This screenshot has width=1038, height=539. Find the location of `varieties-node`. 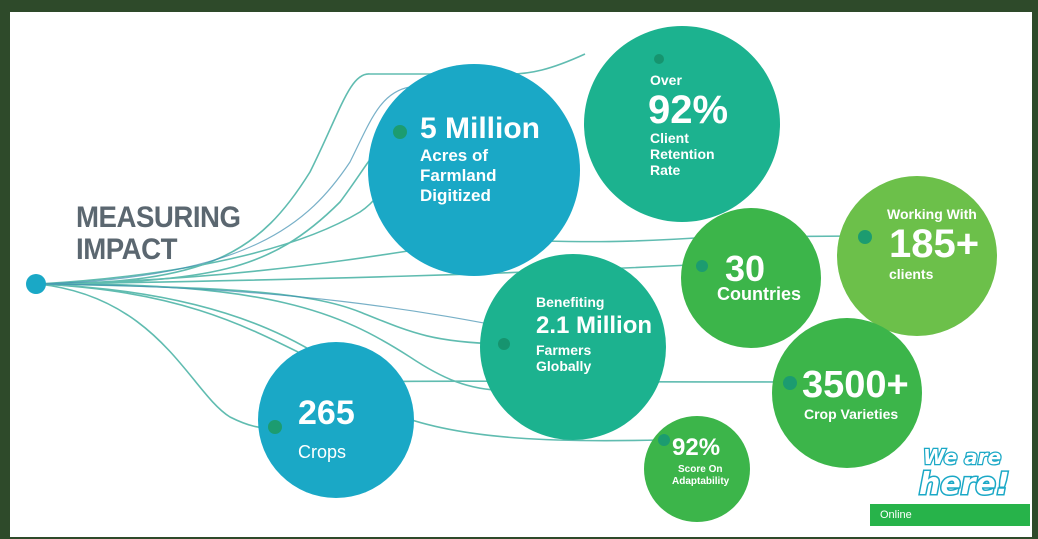

varieties-node is located at coordinates (790, 383).